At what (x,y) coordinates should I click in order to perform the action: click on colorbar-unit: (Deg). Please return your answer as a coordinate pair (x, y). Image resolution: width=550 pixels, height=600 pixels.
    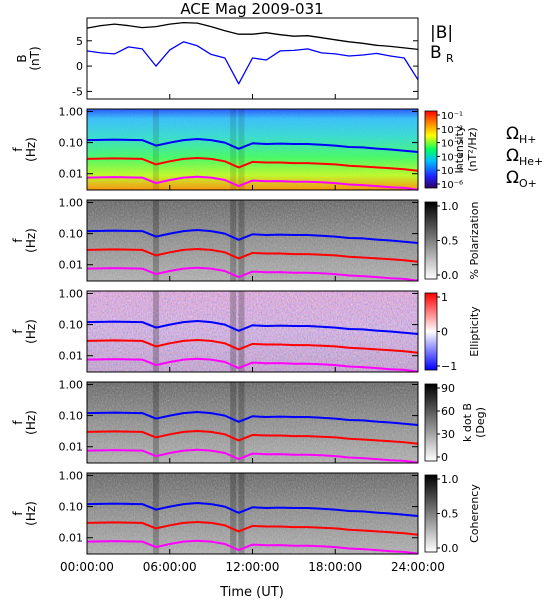
    Looking at the image, I should click on (480, 422).